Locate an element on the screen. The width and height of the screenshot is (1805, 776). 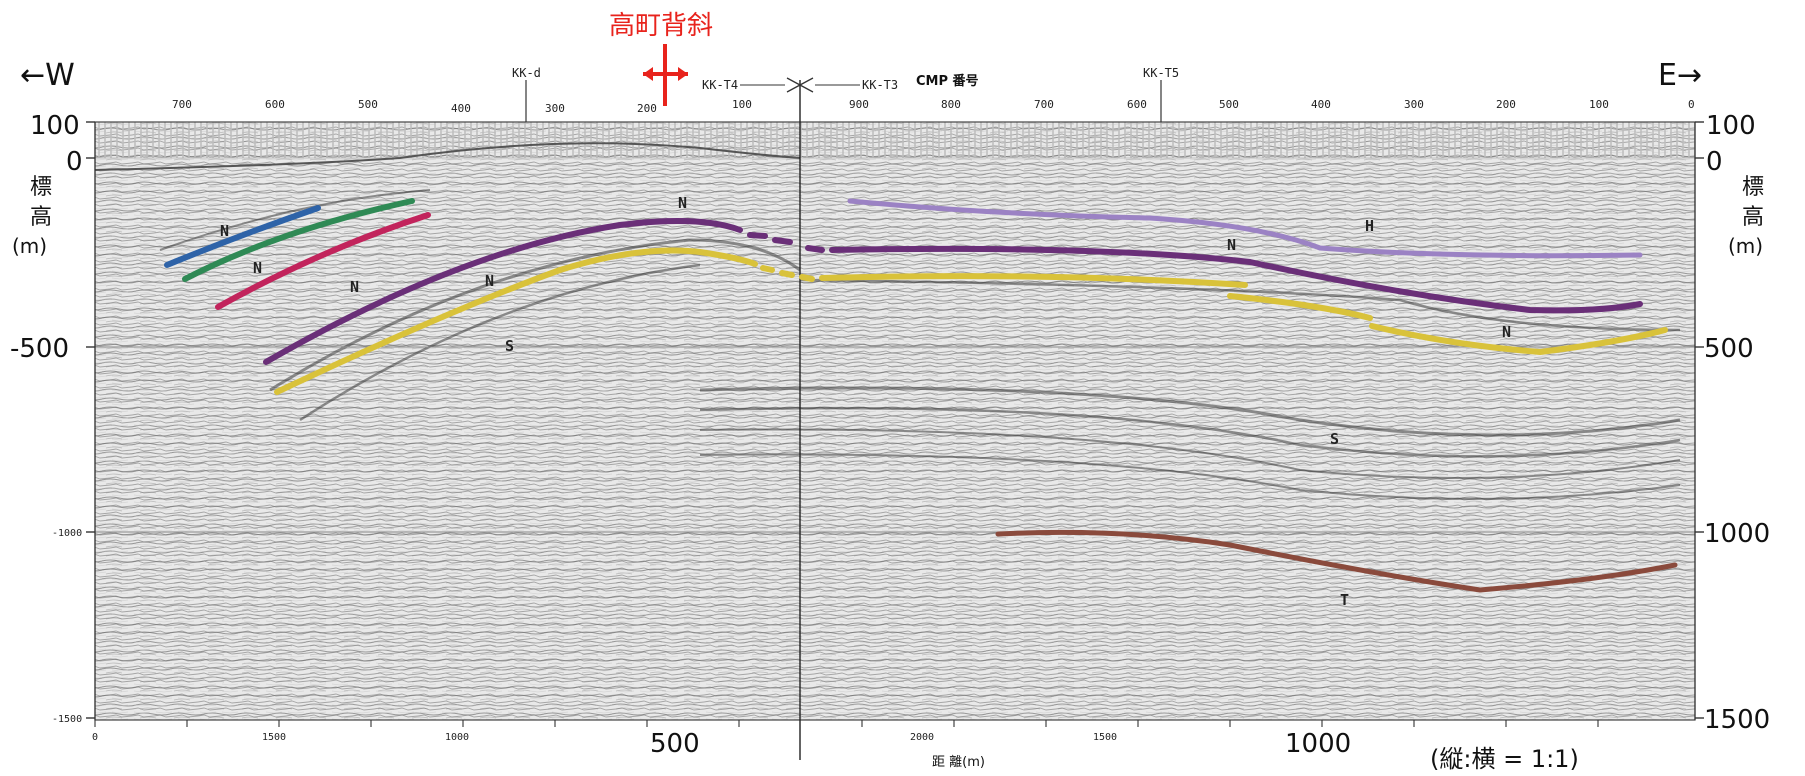
cmp-tick: 800 is located at coordinates (951, 104).